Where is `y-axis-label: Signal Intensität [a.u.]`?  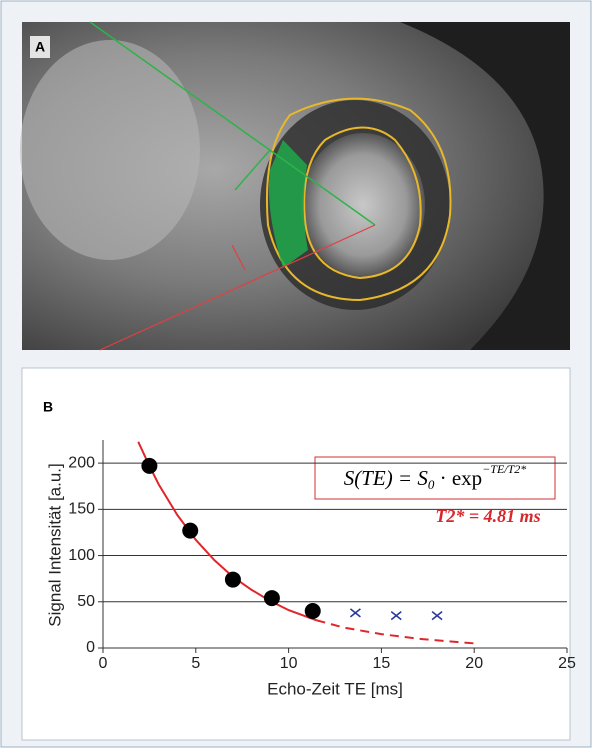
y-axis-label: Signal Intensität [a.u.] is located at coordinates (54, 545).